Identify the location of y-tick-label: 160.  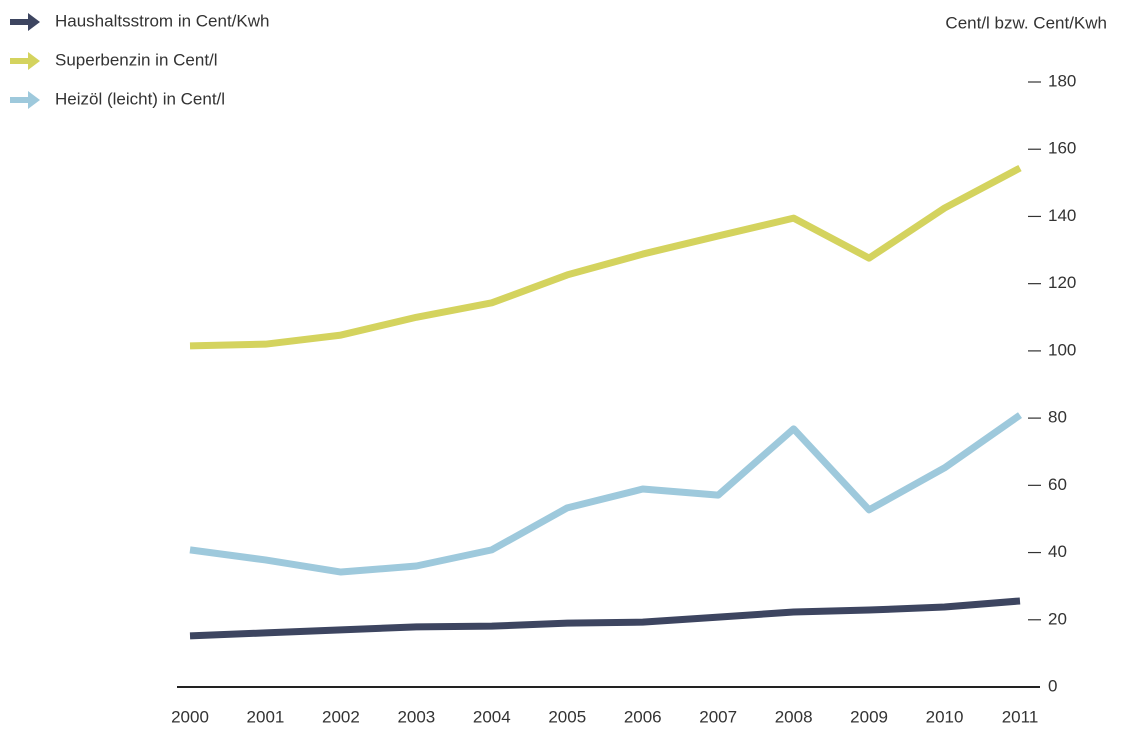
(1062, 148).